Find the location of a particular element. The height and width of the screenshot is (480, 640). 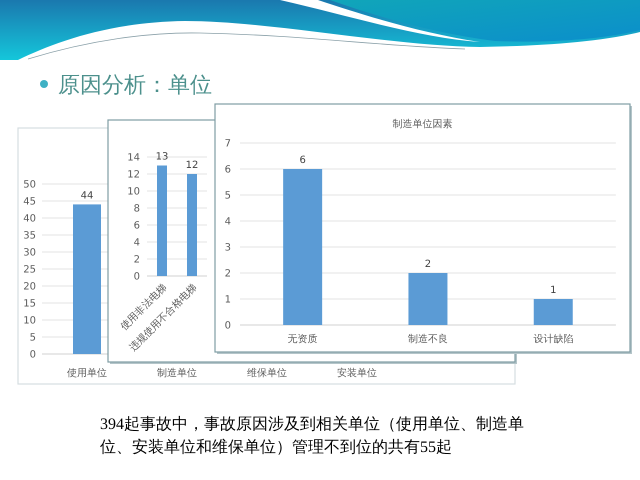

y-tick-label: 3 is located at coordinates (227, 248).